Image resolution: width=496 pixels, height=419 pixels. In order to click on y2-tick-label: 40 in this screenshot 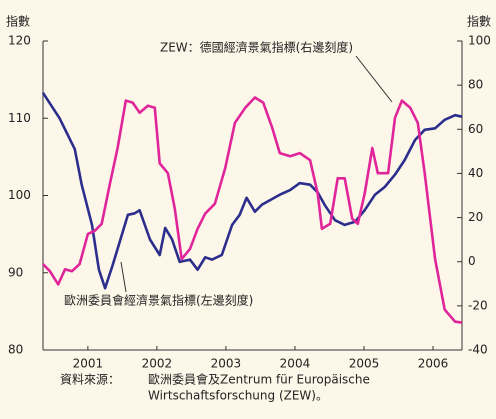, I will do `click(475, 173)`.